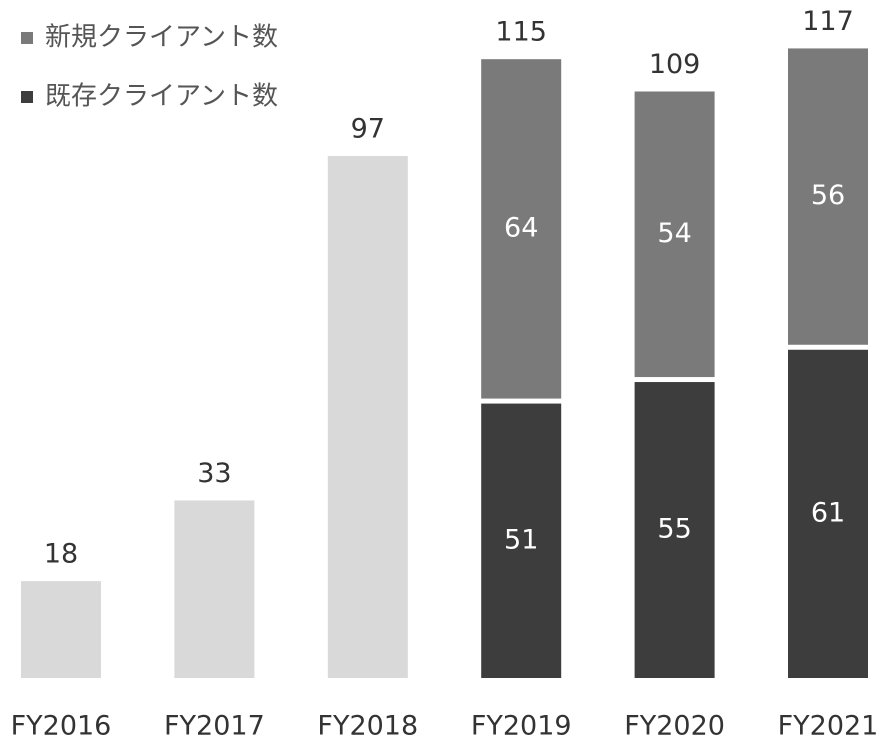 The height and width of the screenshot is (745, 879). What do you see at coordinates (161, 38) in the screenshot?
I see `legend-label: 新規クライアント数` at bounding box center [161, 38].